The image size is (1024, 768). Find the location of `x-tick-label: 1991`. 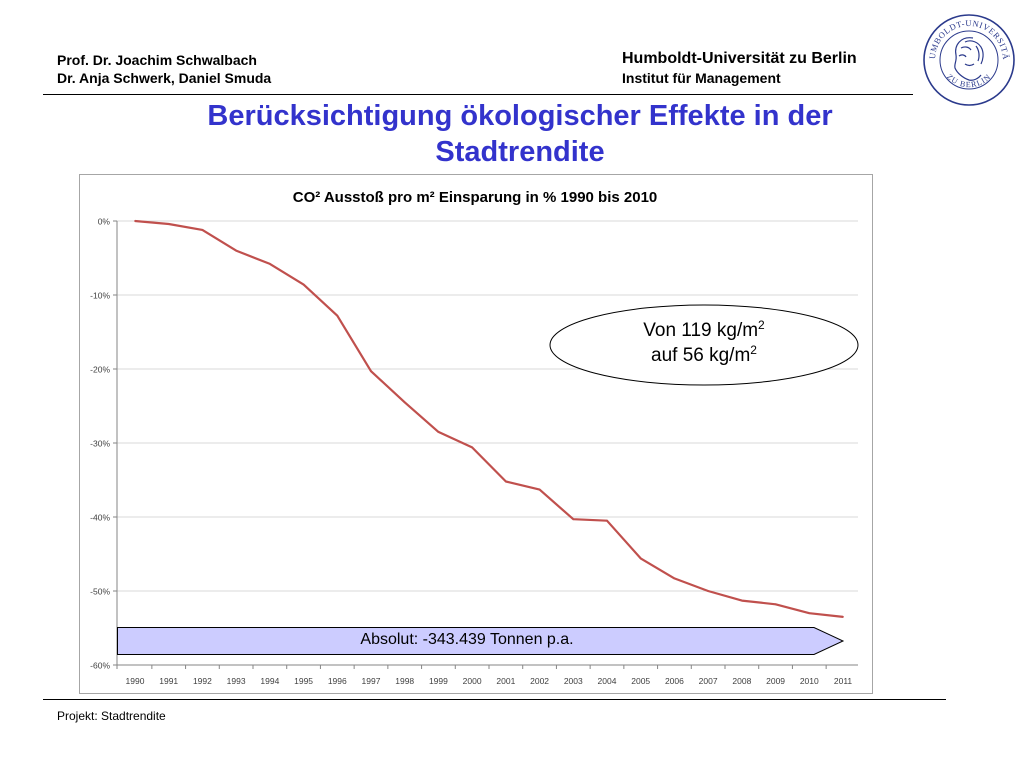

x-tick-label: 1991 is located at coordinates (168, 681).